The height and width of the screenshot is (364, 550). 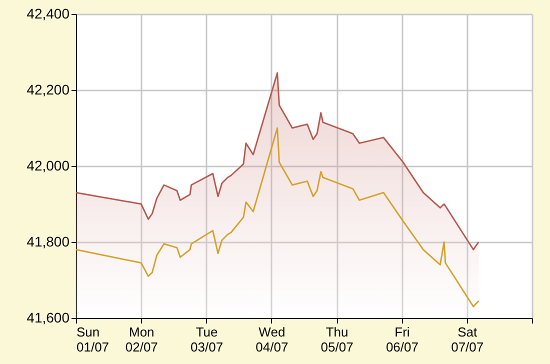 What do you see at coordinates (141, 339) in the screenshot?
I see `x-tick-label: Mon 02/07` at bounding box center [141, 339].